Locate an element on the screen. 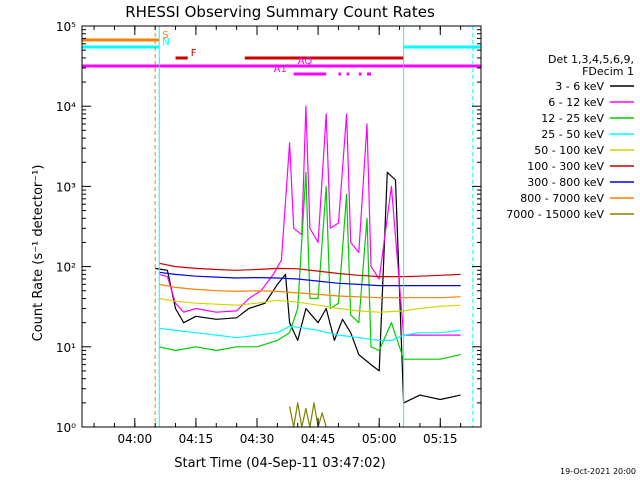  x-tick-label: 04:45 is located at coordinates (318, 439).